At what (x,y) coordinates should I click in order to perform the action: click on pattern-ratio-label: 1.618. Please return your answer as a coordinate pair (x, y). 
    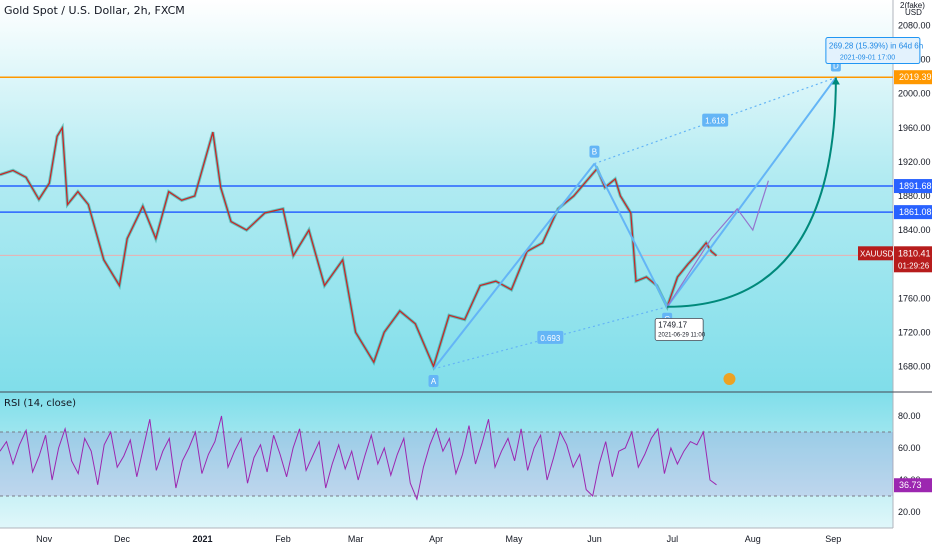
    Looking at the image, I should click on (715, 121).